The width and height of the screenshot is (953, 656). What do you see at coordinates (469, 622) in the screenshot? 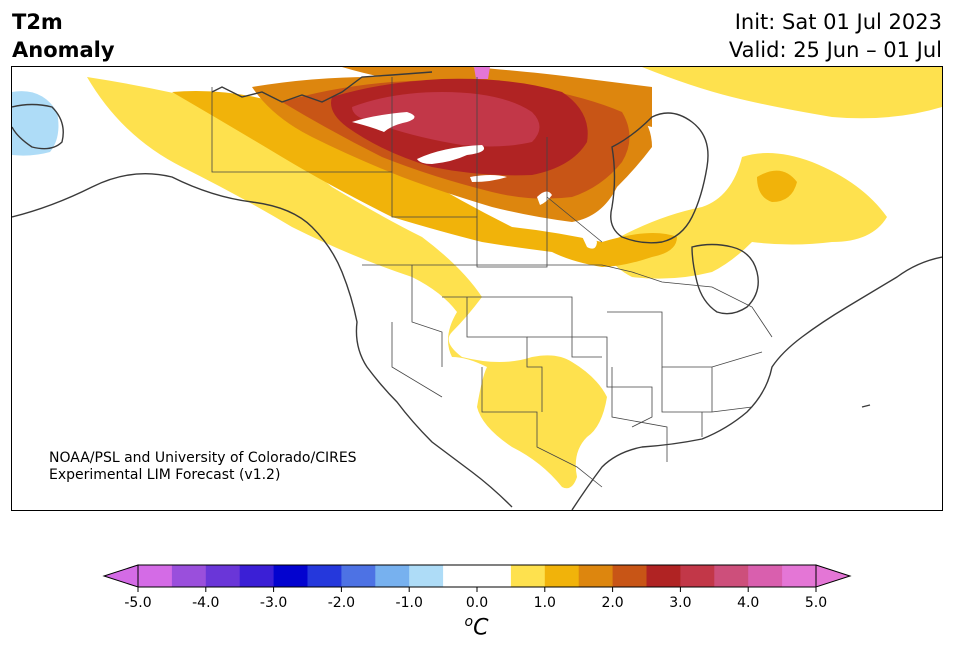
I see `units-degree: o` at bounding box center [469, 622].